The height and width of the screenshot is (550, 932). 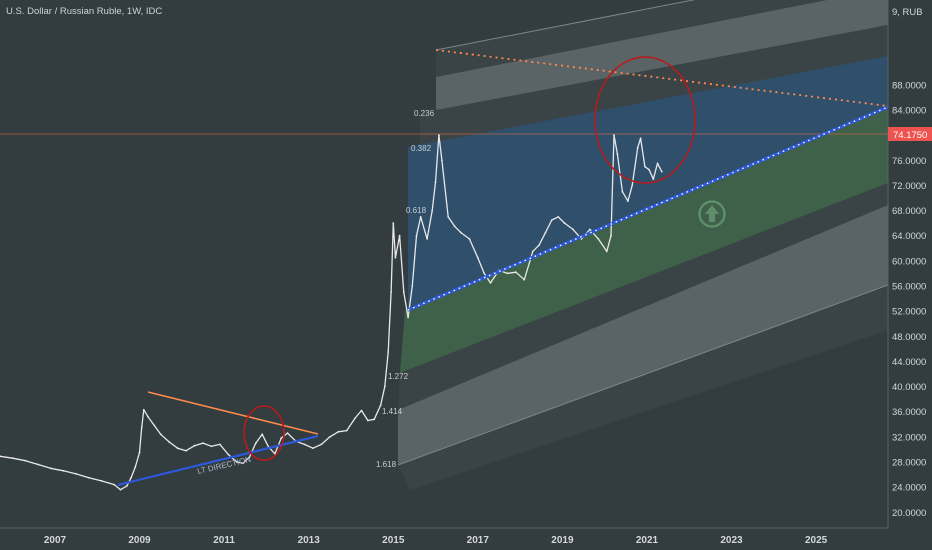 I want to click on fib-label-1618: 1.618, so click(x=386, y=464).